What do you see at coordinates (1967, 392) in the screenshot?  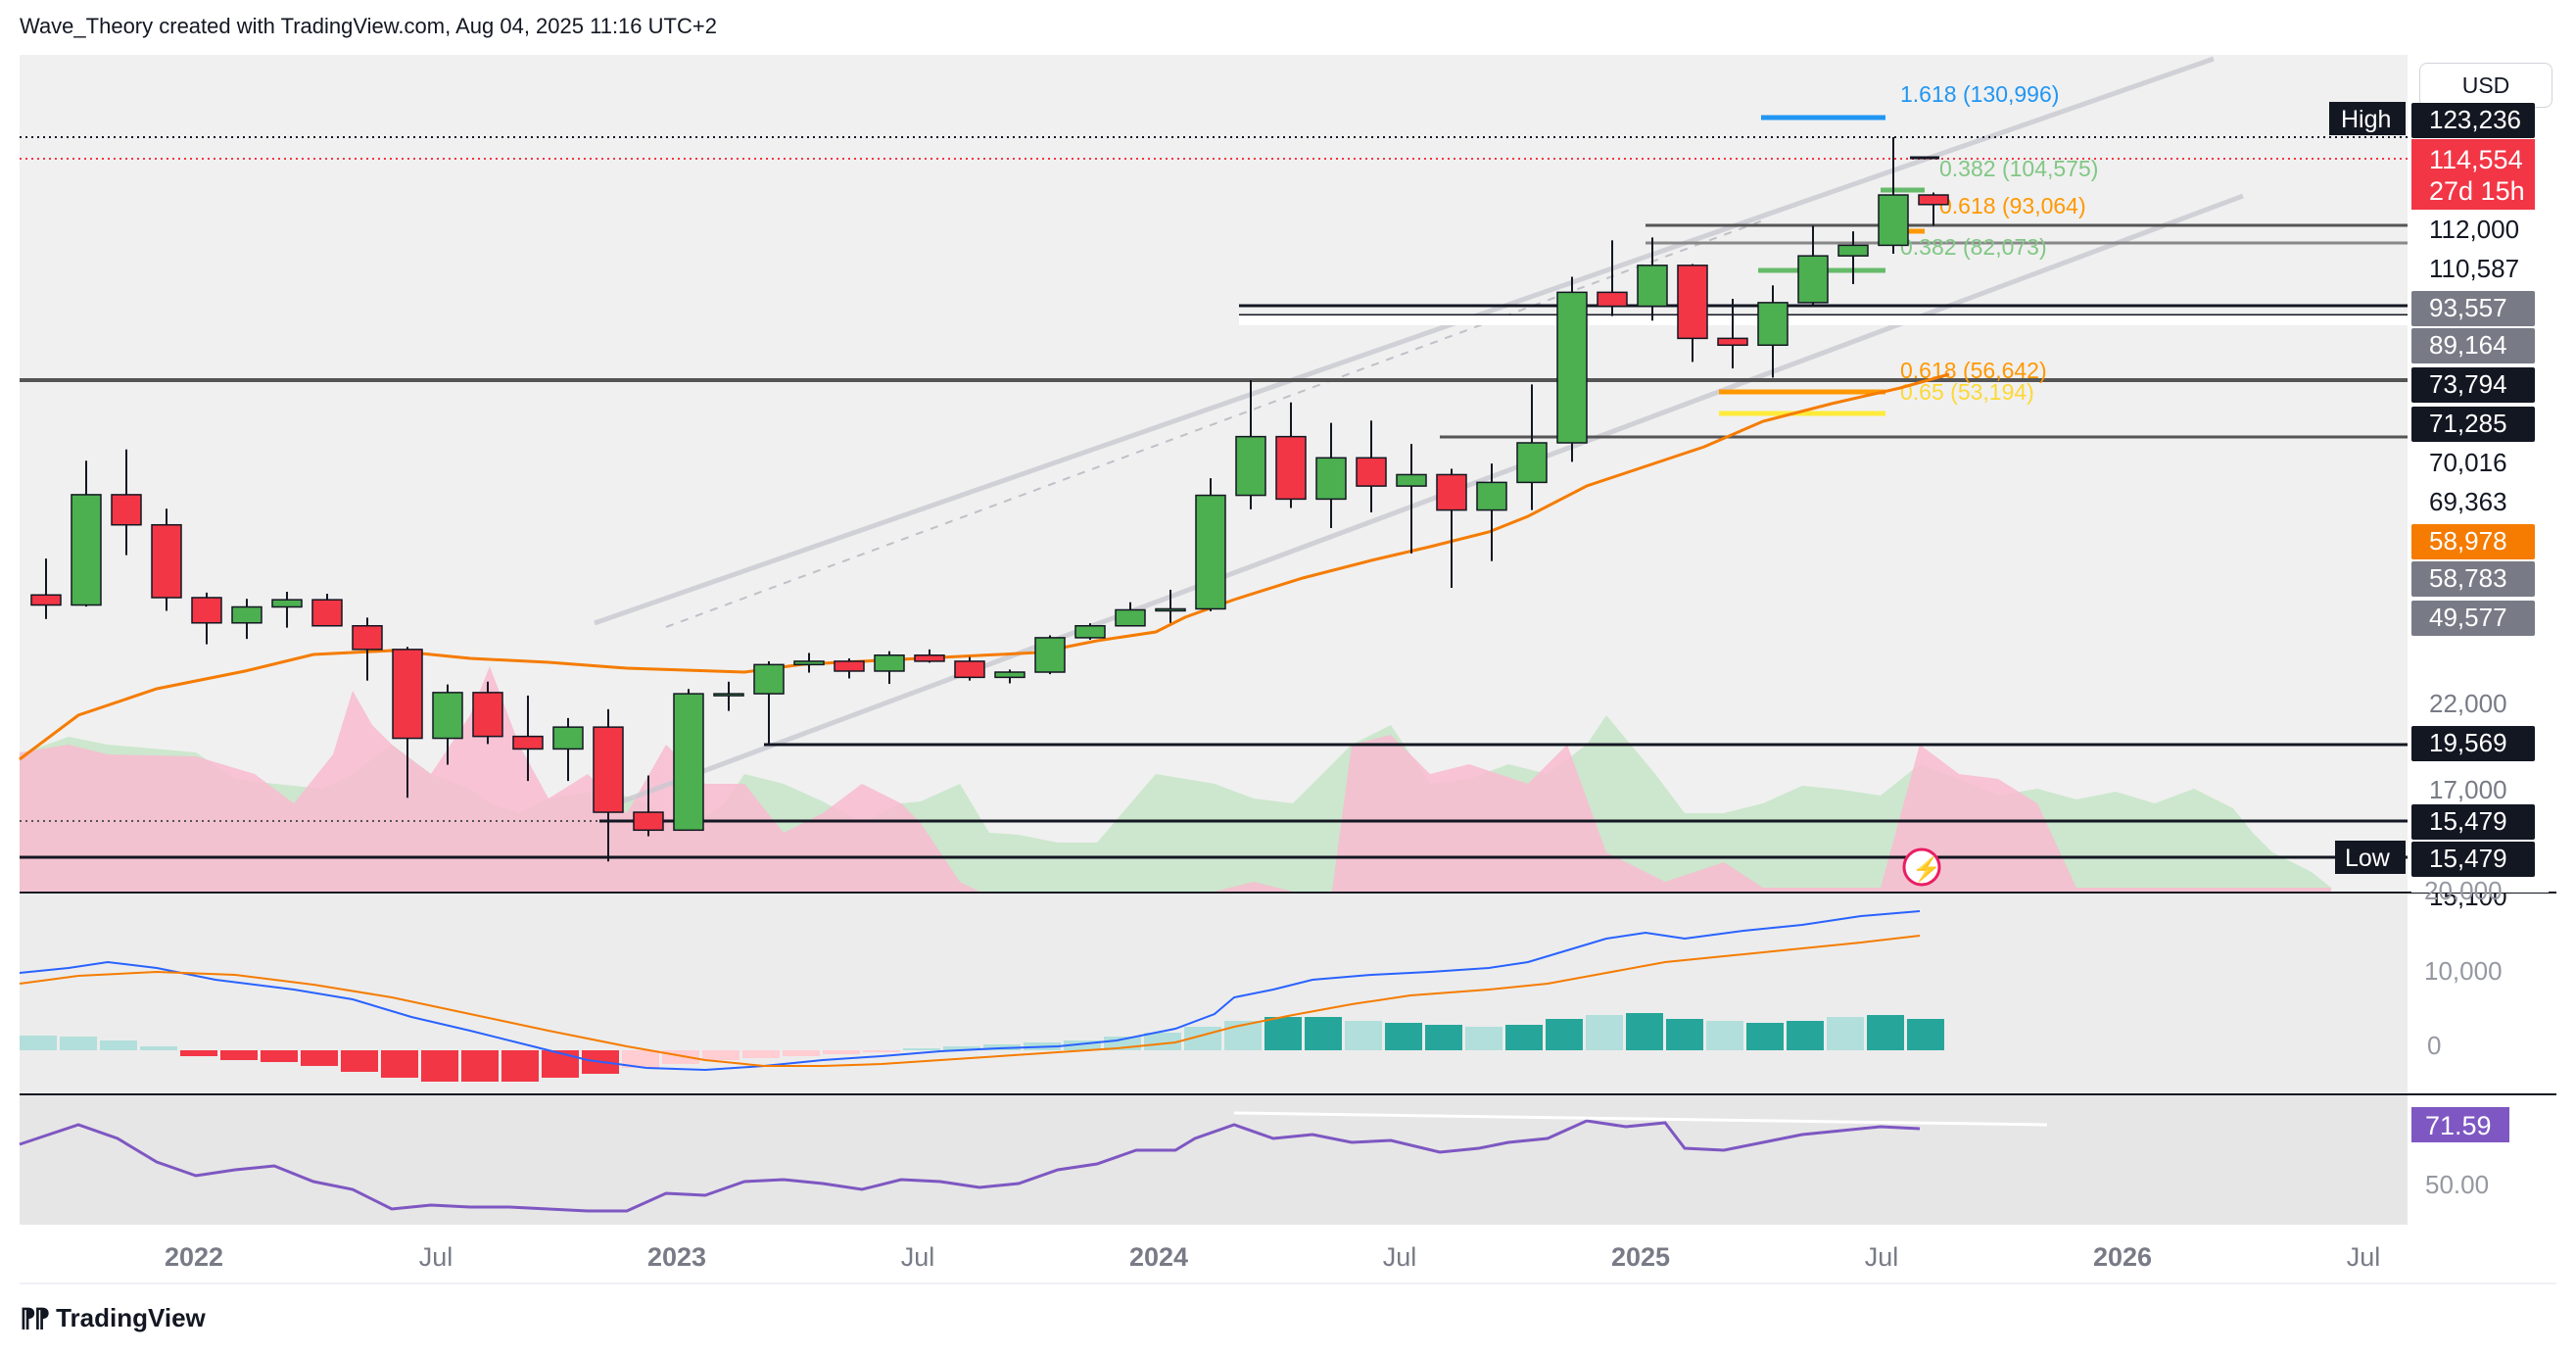 I see `fib-label-065-low: 0.65 (53,194)` at bounding box center [1967, 392].